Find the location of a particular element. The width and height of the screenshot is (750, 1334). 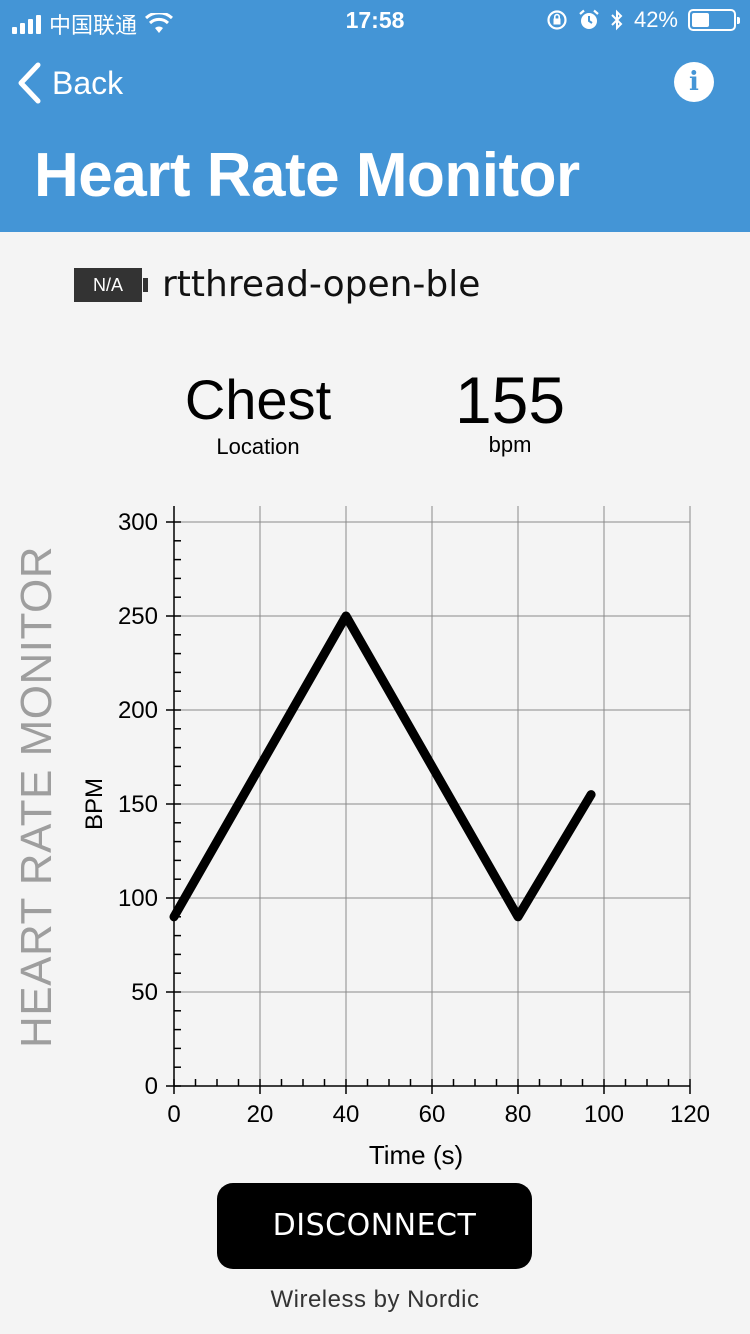

device-battery-tag: N/A is located at coordinates (111, 284).